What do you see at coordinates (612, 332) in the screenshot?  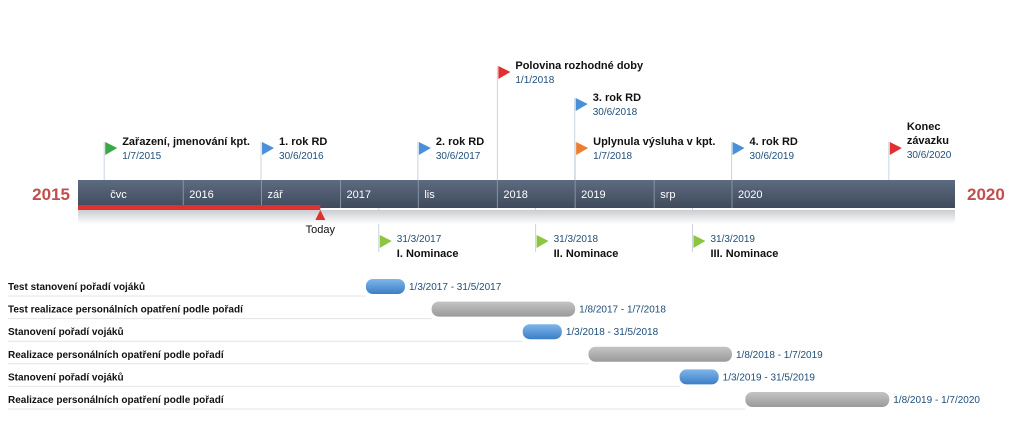 I see `task-date-range: 1/3/2018 - 31/5/2018` at bounding box center [612, 332].